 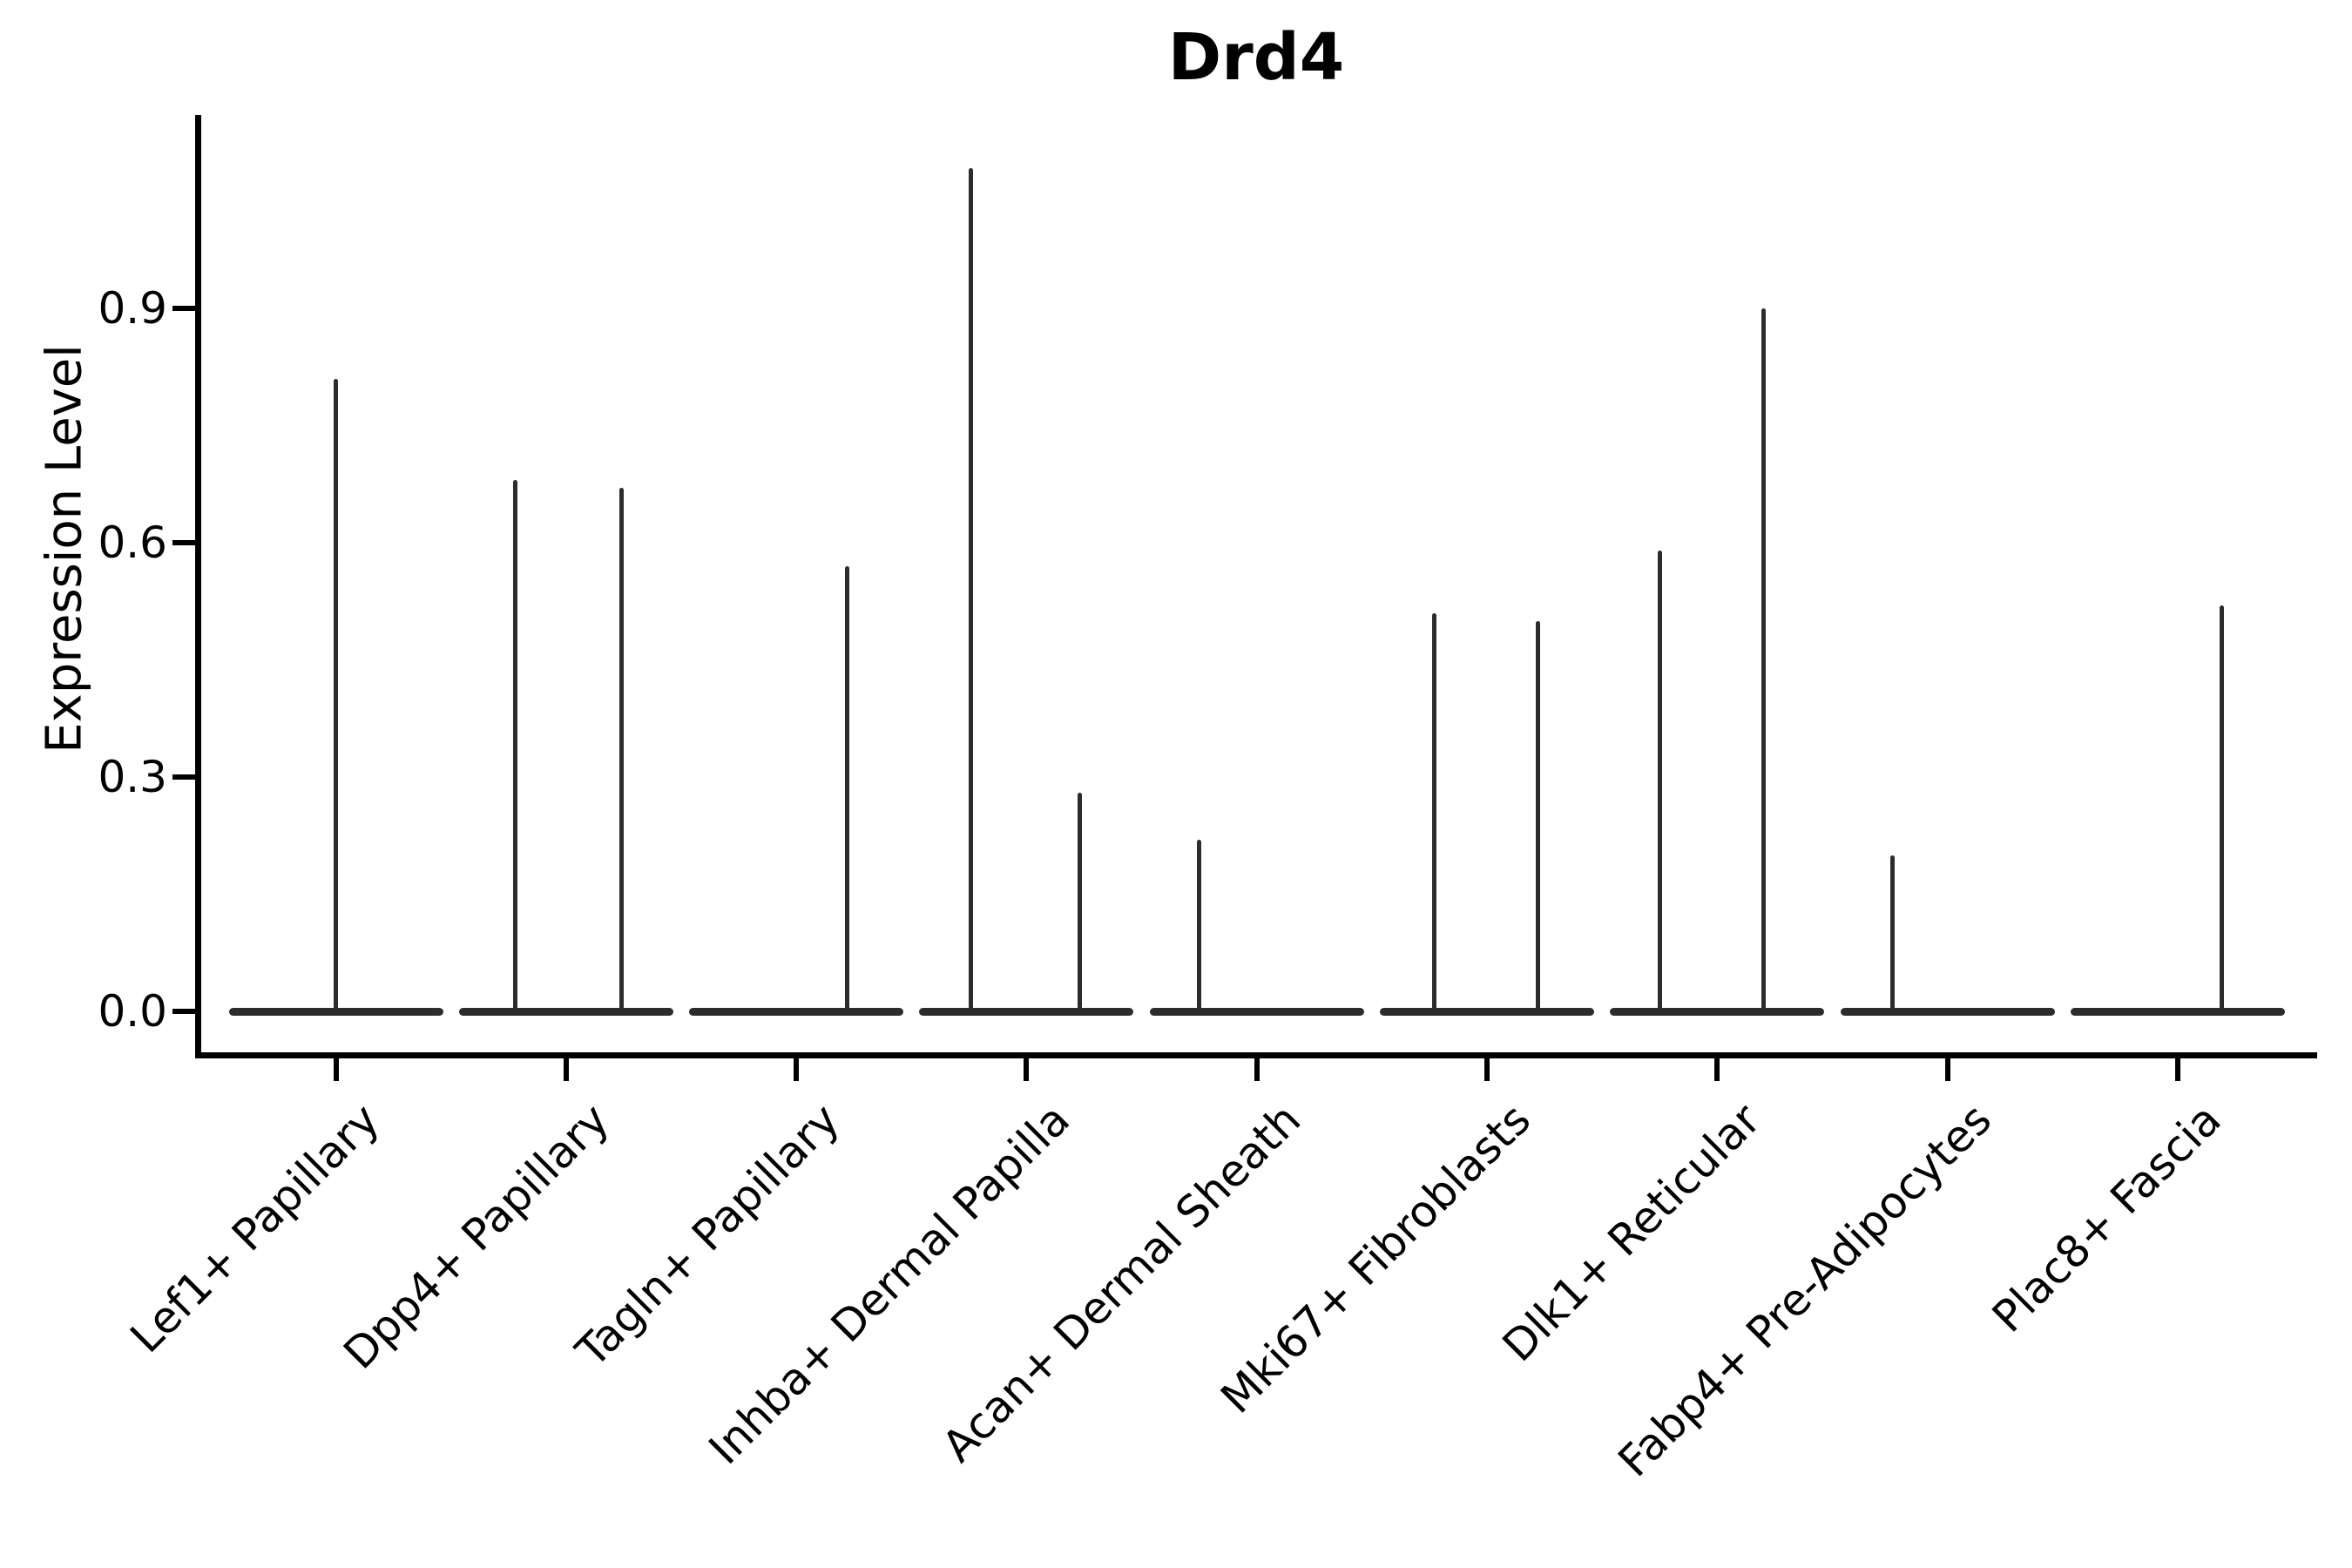 What do you see at coordinates (1256, 1055) in the screenshot?
I see `x-axis-spine` at bounding box center [1256, 1055].